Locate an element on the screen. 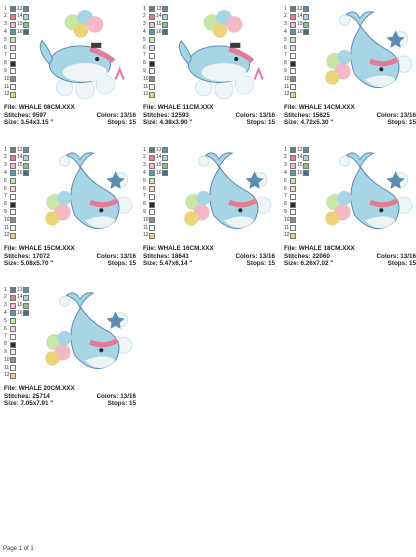 The image size is (416, 557). file-name: File: WHALE 20CM.XXX is located at coordinates (39, 388).